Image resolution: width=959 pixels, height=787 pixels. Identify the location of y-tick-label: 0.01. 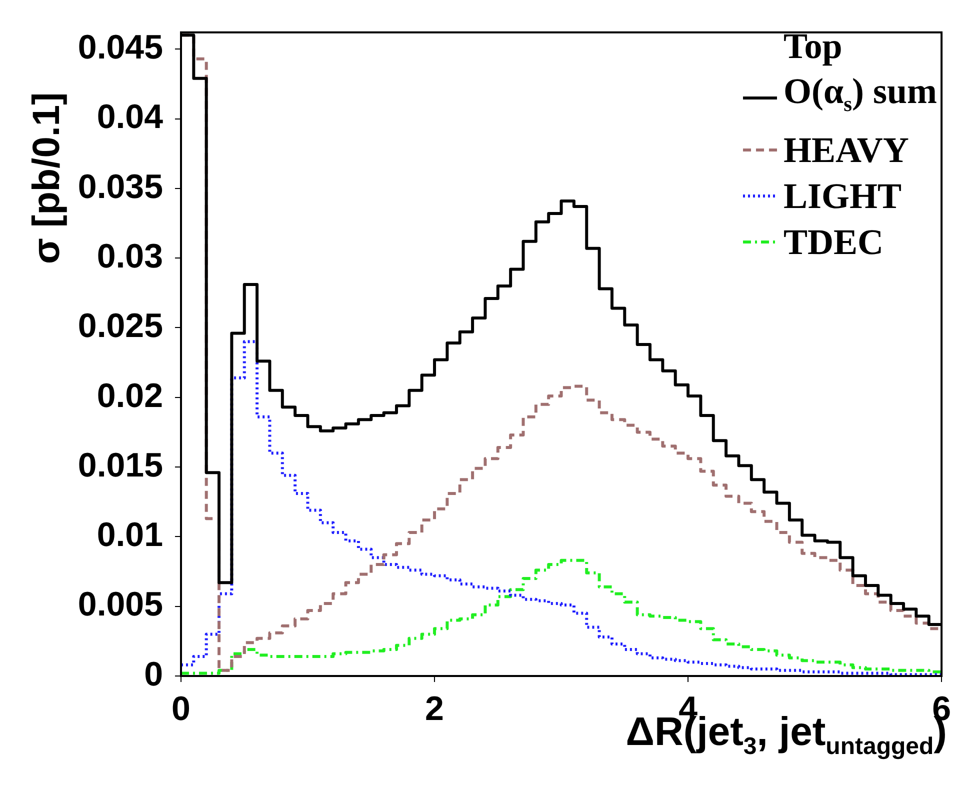
(129, 535).